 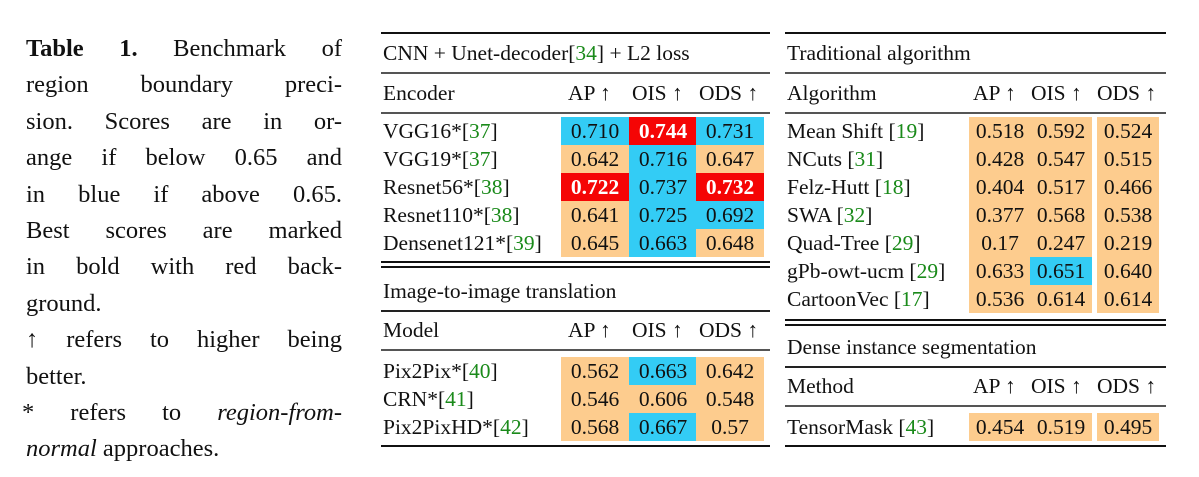 I want to click on section-title-image-translation: Image-to-image translation, so click(x=500, y=291).